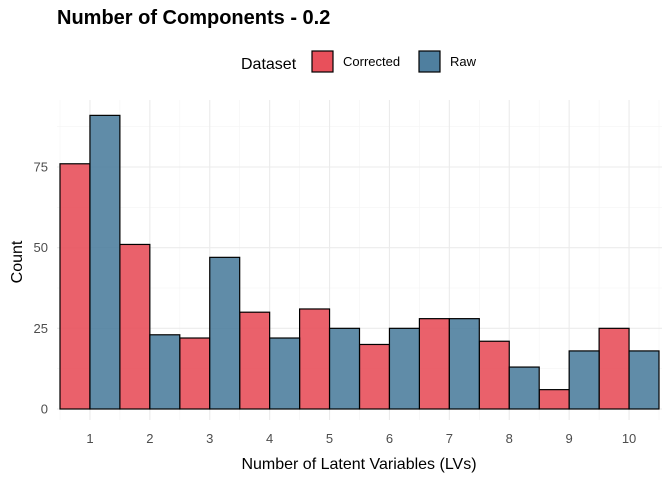 The image size is (672, 480). I want to click on legend-label-raw: Raw, so click(463, 61).